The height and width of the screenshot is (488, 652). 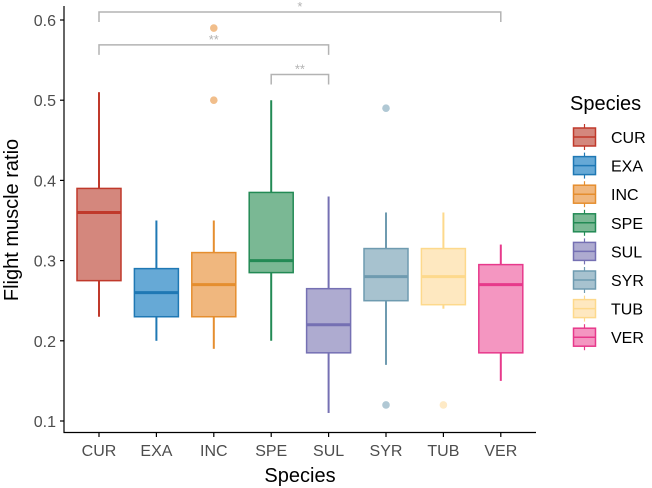 I want to click on legend-item-exa: EXA, so click(x=607, y=165).